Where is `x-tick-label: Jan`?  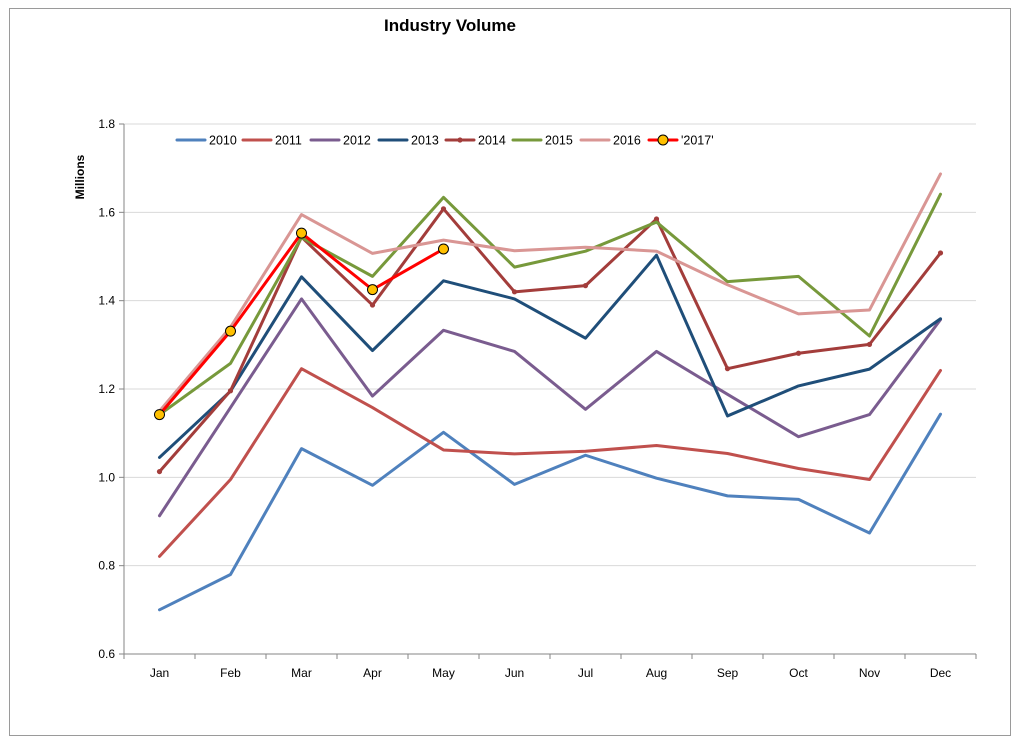
x-tick-label: Jan is located at coordinates (159, 673).